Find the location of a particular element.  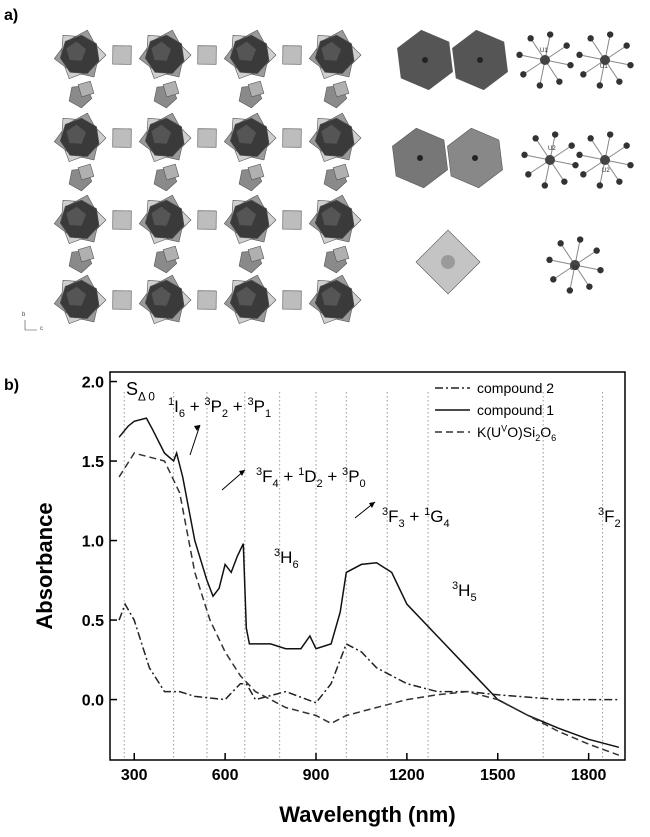

annotation-arrow is located at coordinates (195, 440).